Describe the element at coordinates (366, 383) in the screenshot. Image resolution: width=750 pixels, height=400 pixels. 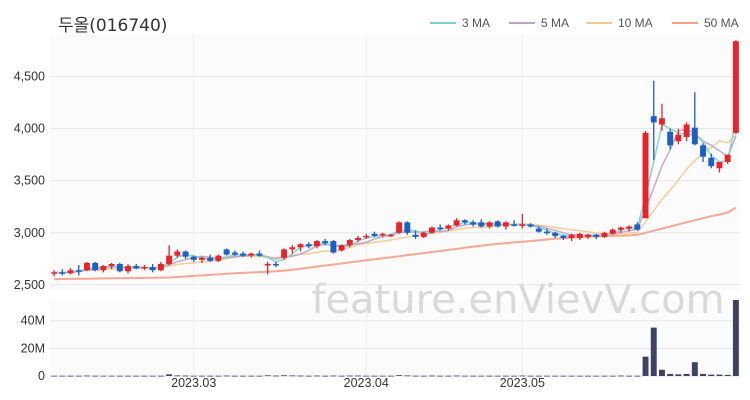
I see `x-tick-label: 2023.04` at that location.